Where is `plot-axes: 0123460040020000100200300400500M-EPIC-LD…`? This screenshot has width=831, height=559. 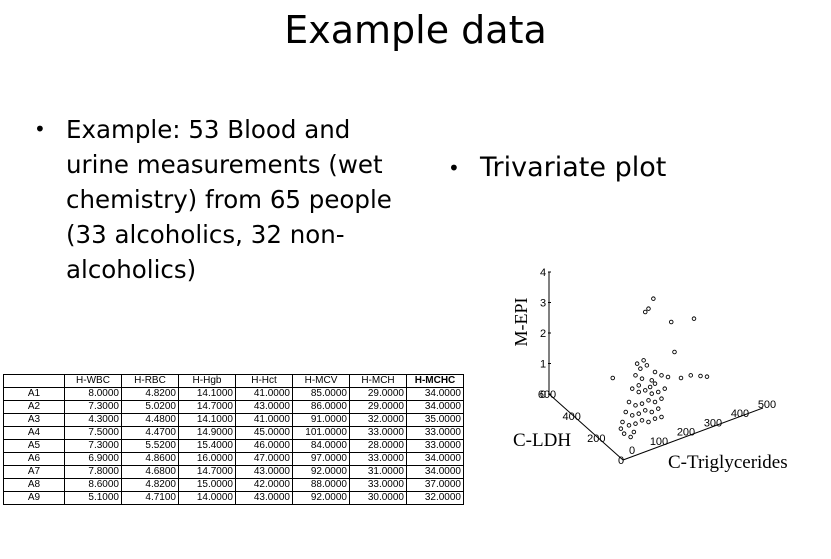 plot-axes: 0123460040020000100200300400500M-EPIC-LD… is located at coordinates (649, 370).